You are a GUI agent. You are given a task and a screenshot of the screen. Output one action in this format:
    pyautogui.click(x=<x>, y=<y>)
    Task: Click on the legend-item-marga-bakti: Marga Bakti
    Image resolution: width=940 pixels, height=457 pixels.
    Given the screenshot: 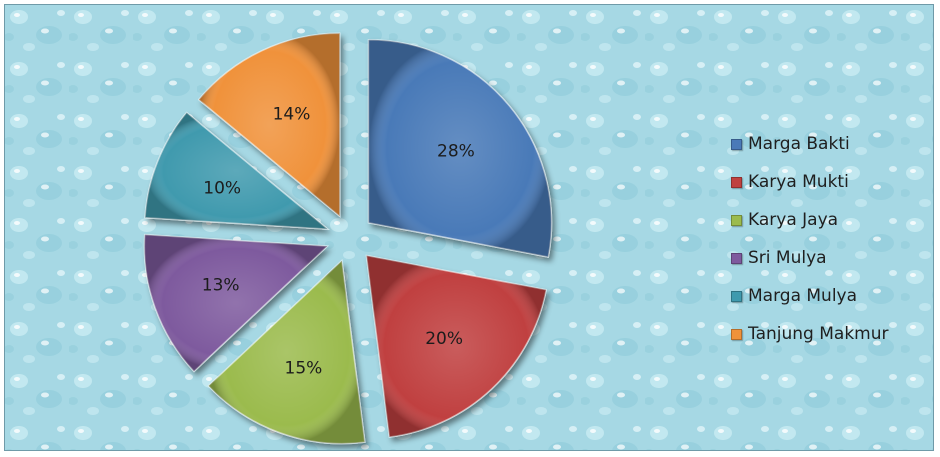 What is the action you would take?
    pyautogui.click(x=831, y=144)
    